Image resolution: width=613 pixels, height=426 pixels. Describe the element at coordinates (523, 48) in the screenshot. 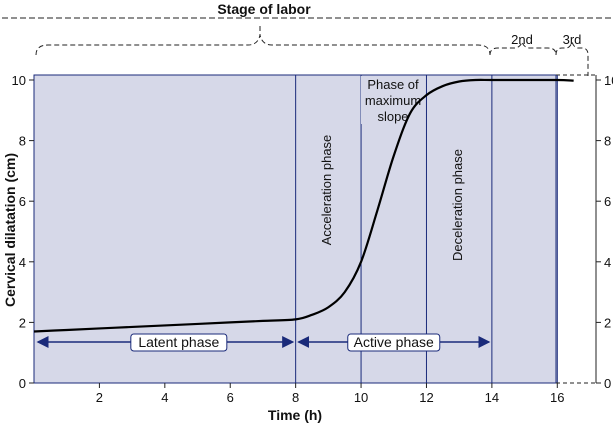

I see `stage-2nd-brace` at that location.